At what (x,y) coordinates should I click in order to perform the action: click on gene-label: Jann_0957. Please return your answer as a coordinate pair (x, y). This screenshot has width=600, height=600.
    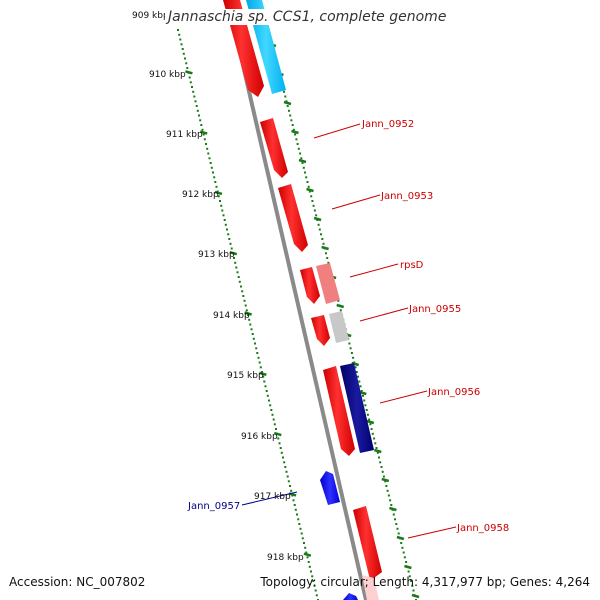
    Looking at the image, I should click on (213, 506).